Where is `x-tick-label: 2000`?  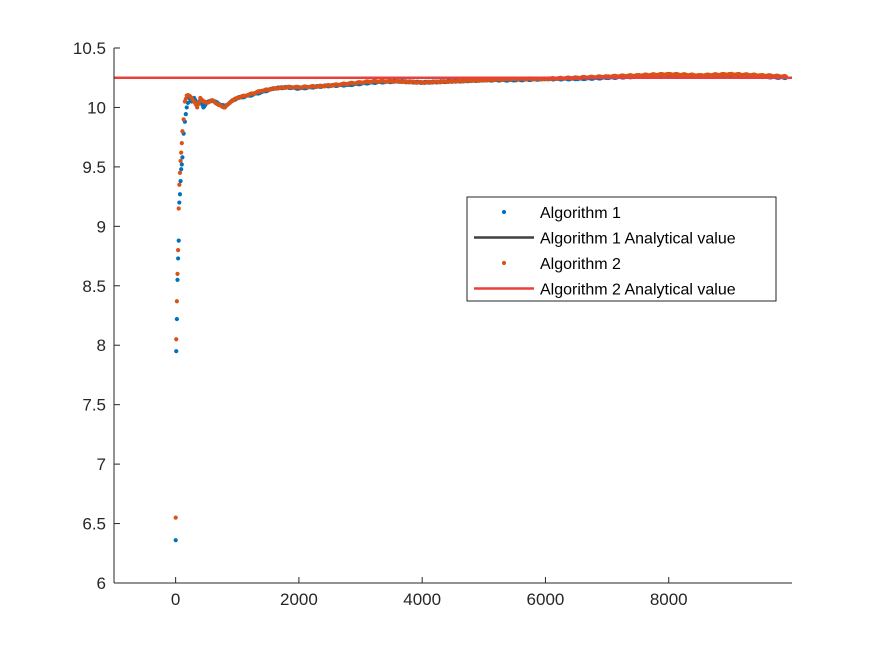 x-tick-label: 2000 is located at coordinates (299, 599).